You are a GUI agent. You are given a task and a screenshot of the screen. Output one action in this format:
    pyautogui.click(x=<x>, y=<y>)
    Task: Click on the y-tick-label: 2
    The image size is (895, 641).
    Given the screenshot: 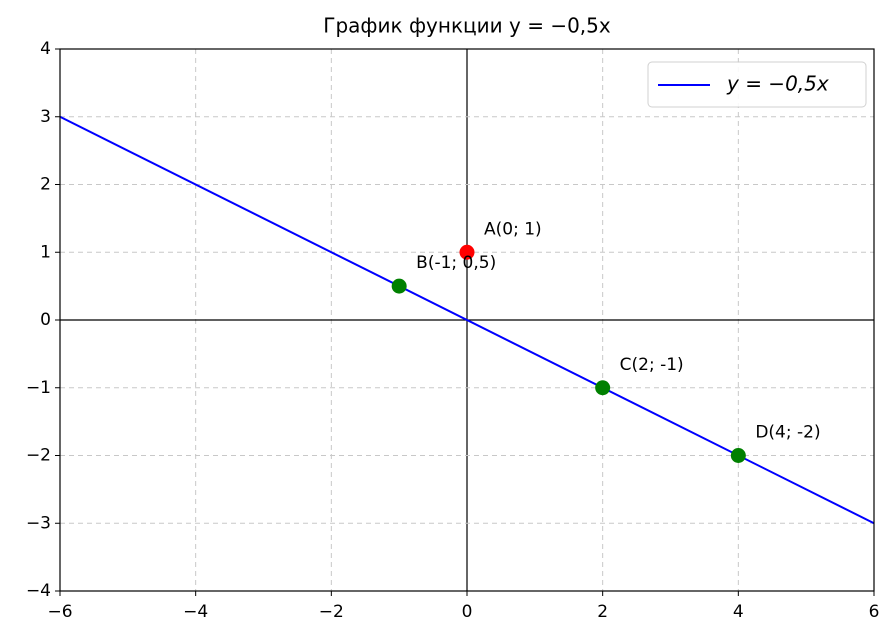 What is the action you would take?
    pyautogui.click(x=45, y=185)
    